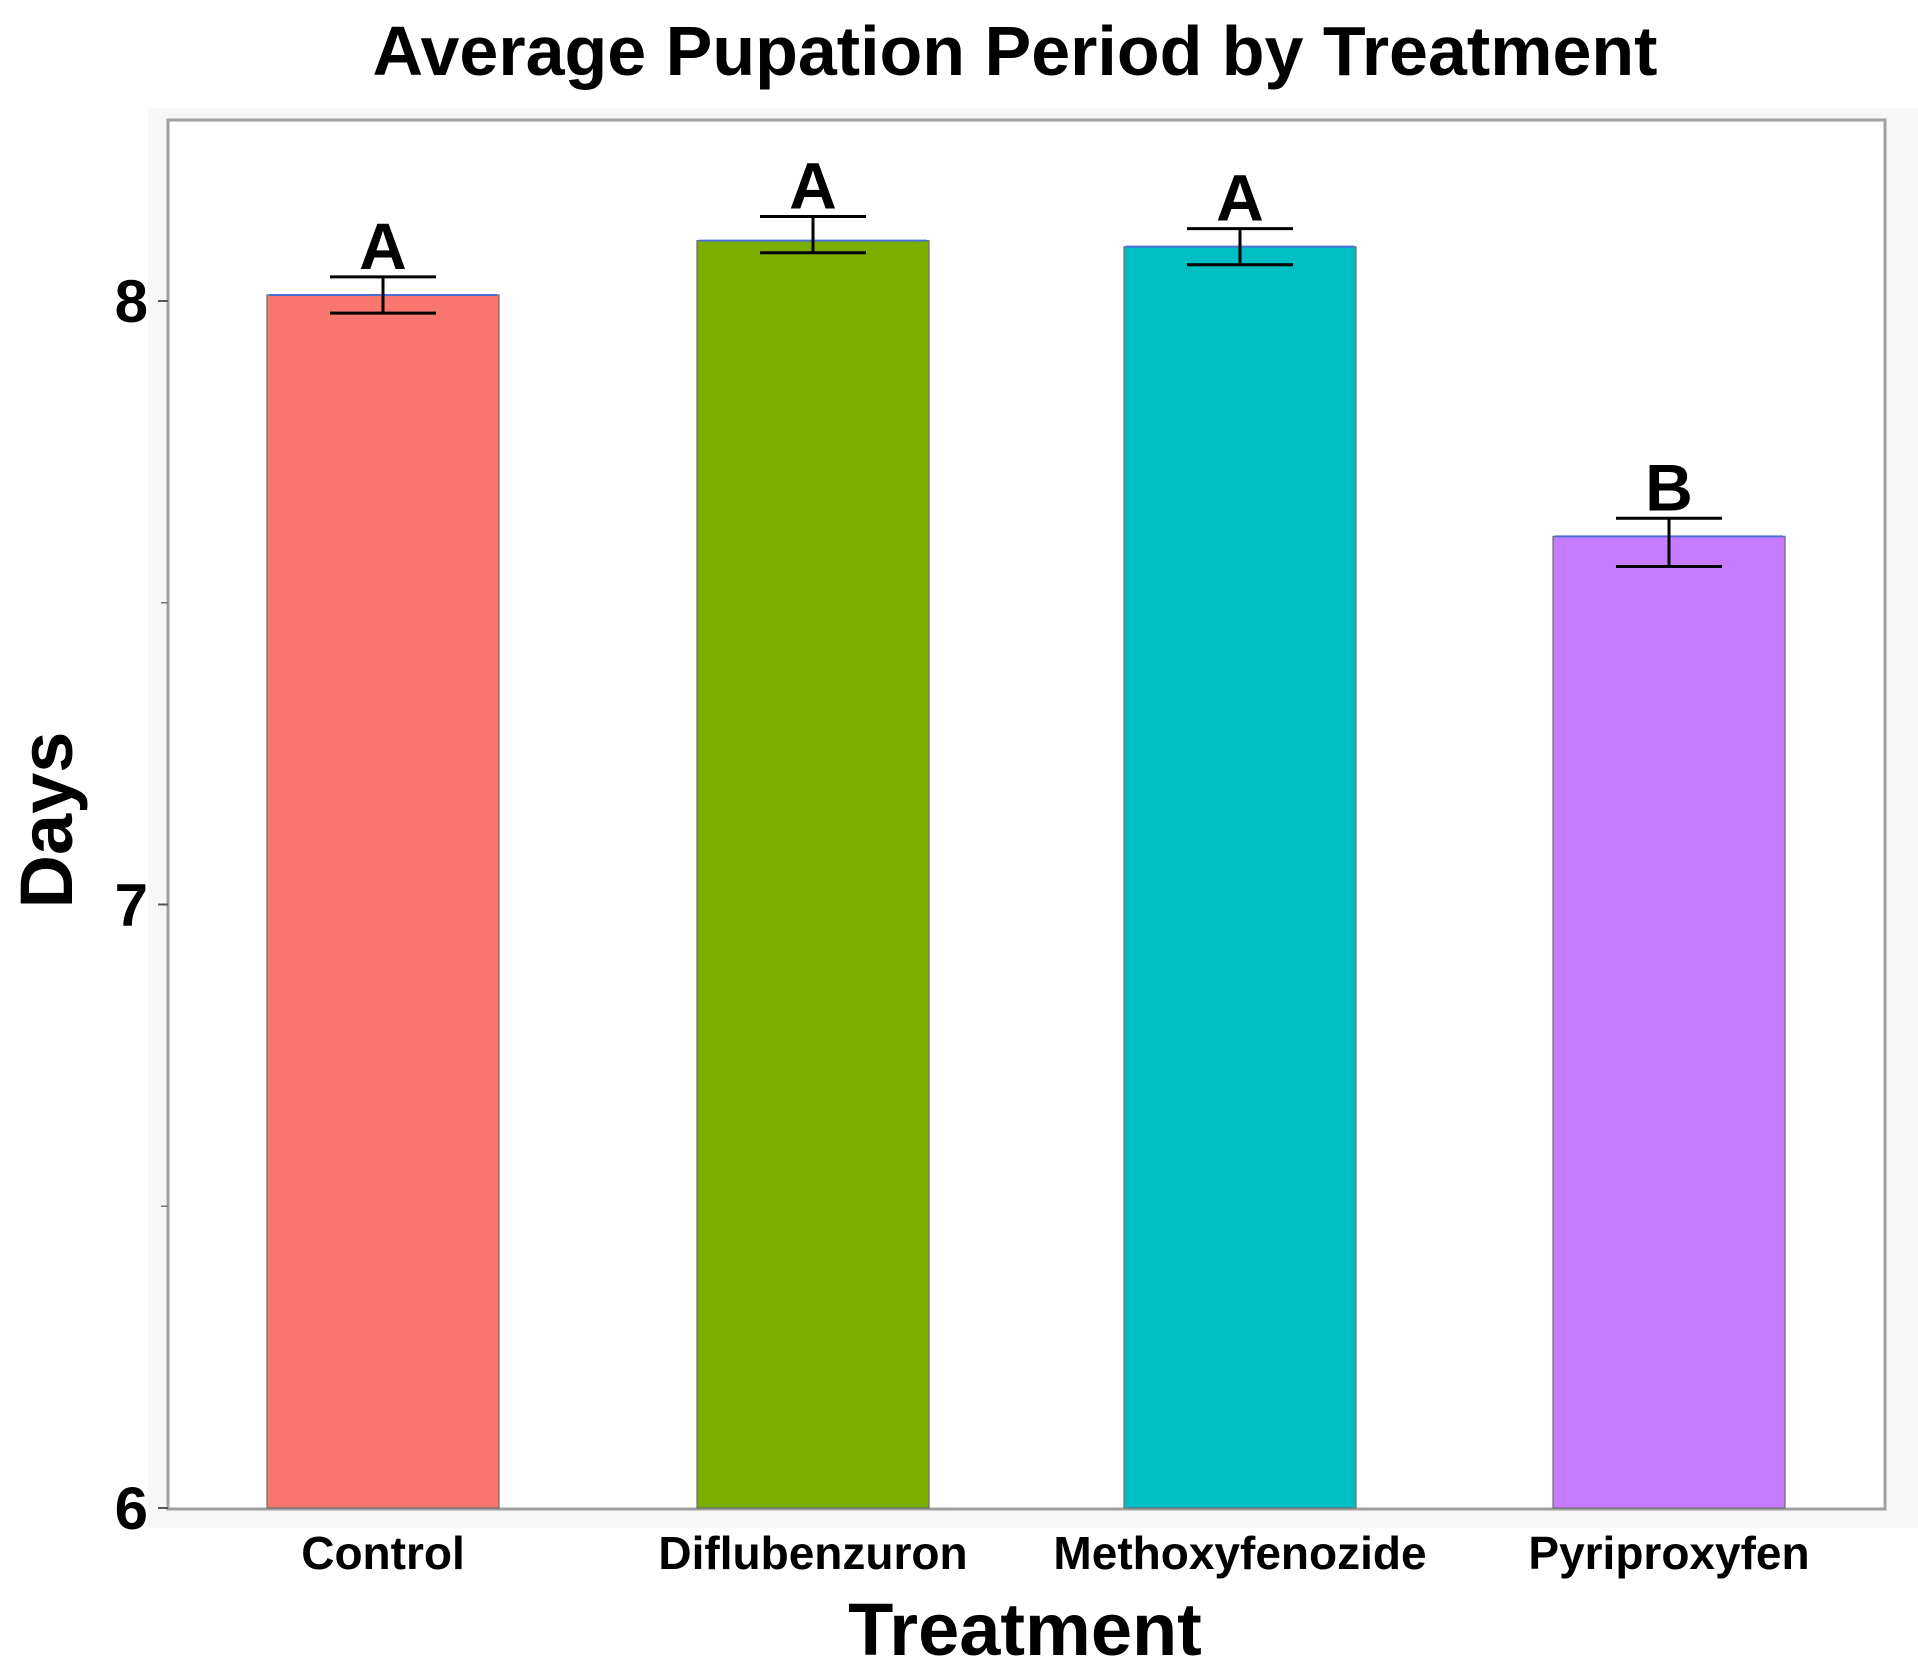 This screenshot has width=1918, height=1659. Describe the element at coordinates (131, 905) in the screenshot. I see `y-tick-label-7: 7` at that location.